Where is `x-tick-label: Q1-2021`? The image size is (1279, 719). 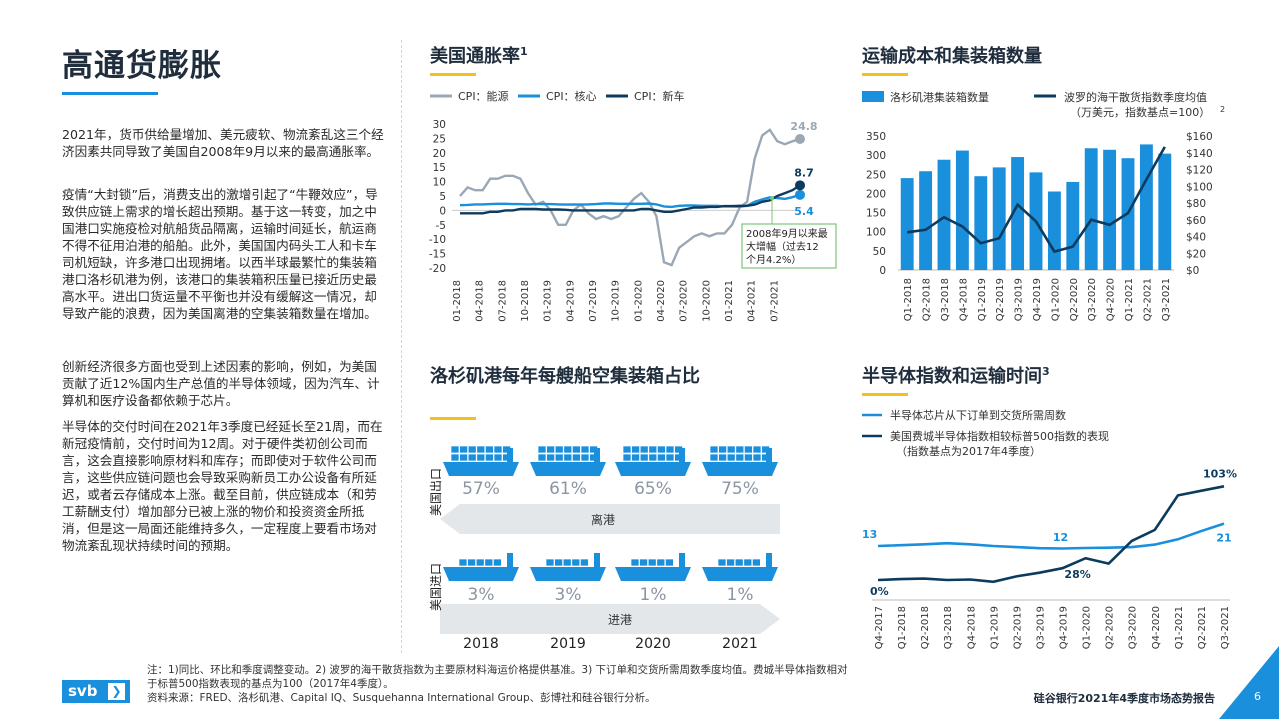 x-tick-label: Q1-2021 is located at coordinates (1129, 299).